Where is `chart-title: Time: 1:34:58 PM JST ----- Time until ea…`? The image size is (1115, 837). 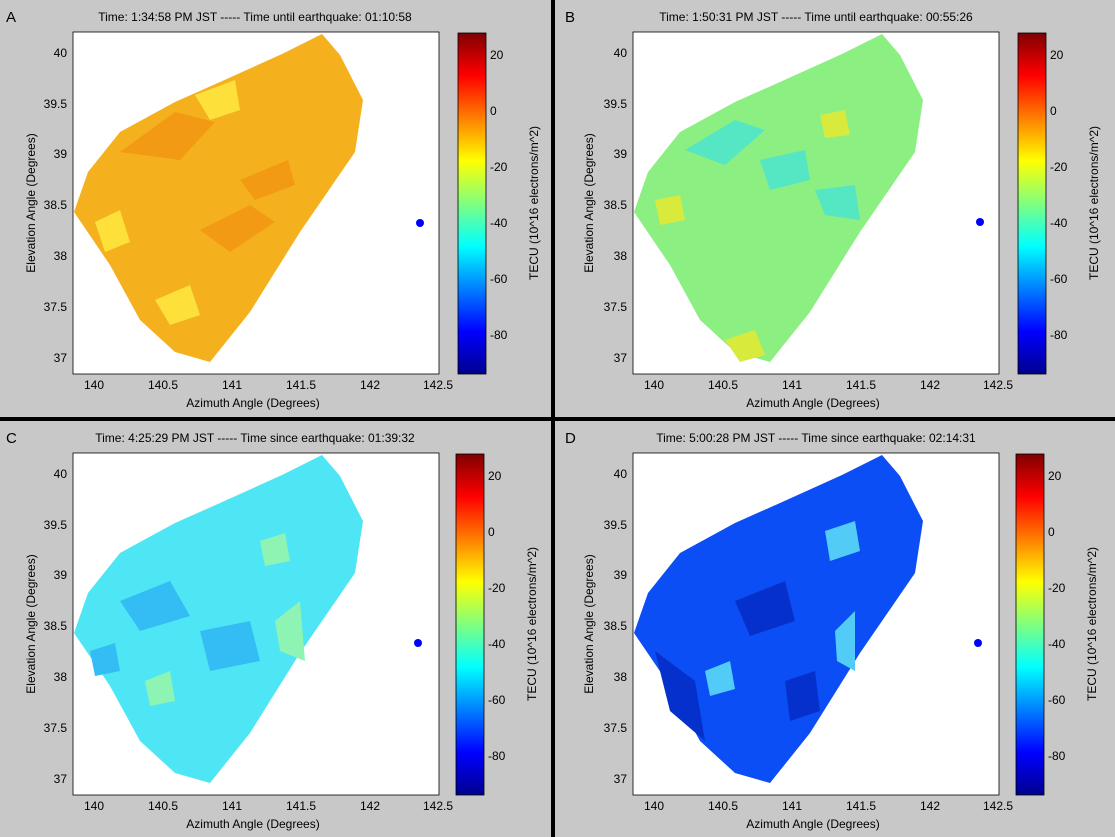
chart-title: Time: 1:34:58 PM JST ----- Time until ea… is located at coordinates (255, 17).